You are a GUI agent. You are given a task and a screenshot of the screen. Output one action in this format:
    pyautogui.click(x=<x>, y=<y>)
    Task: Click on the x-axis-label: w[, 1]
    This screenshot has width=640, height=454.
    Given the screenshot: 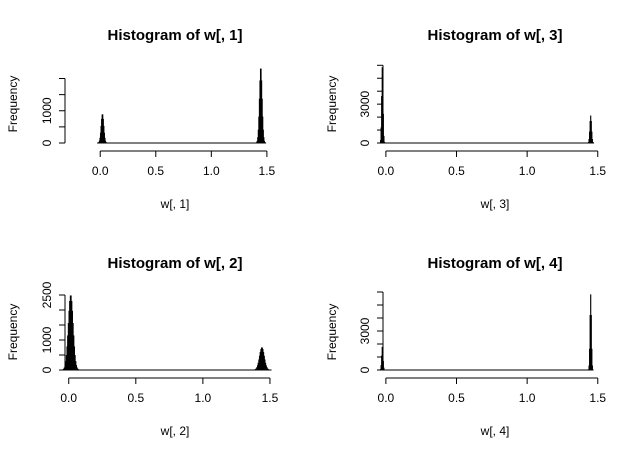 What is the action you would take?
    pyautogui.click(x=175, y=204)
    